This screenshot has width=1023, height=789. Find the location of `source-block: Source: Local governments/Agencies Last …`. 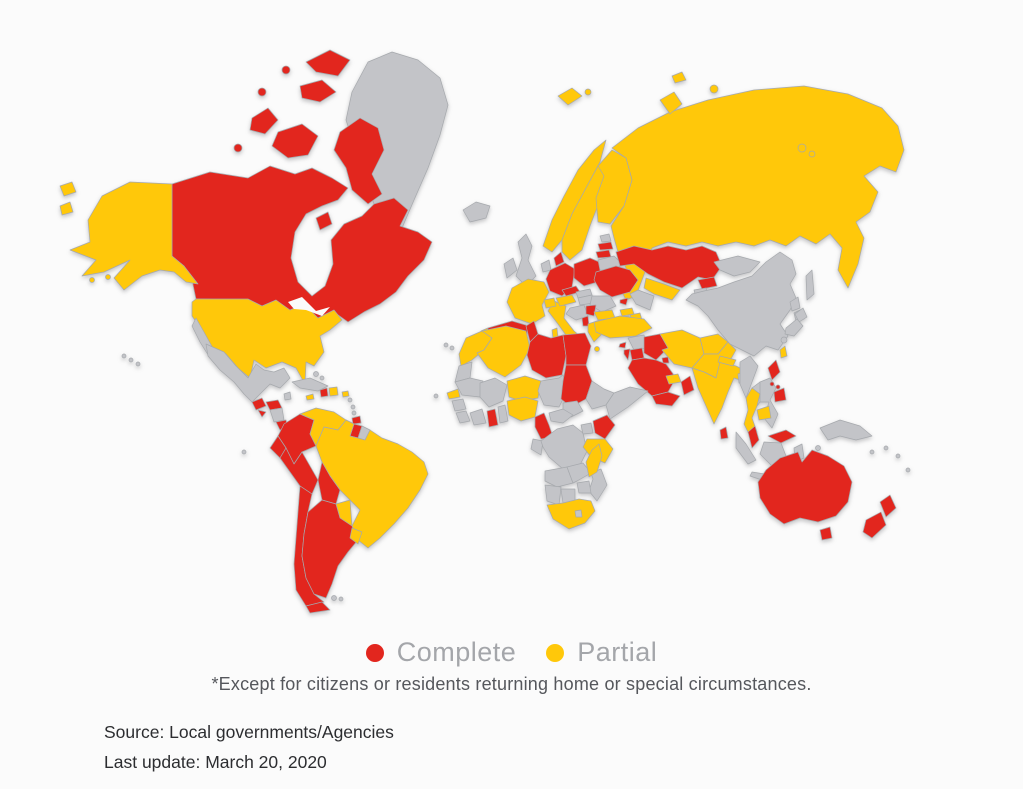

source-block: Source: Local governments/Agencies Last … is located at coordinates (249, 747).